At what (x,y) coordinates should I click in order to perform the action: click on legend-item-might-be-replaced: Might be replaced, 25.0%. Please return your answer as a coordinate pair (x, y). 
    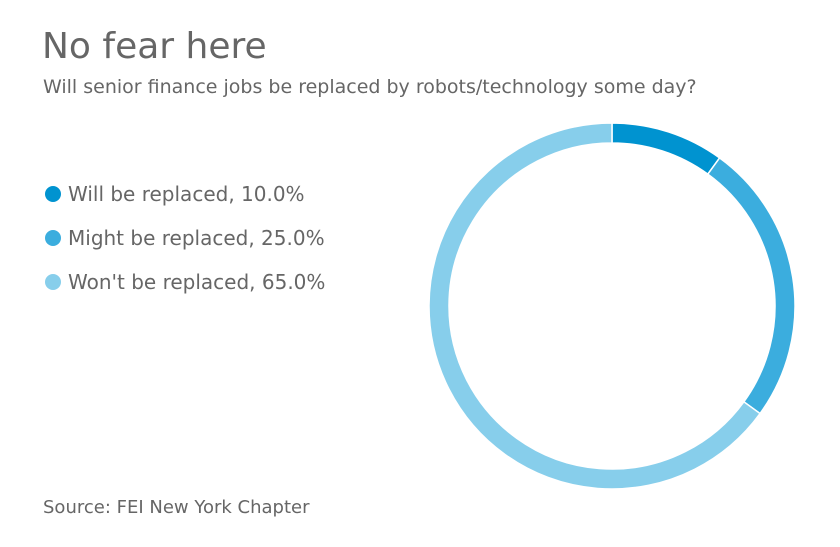
    Looking at the image, I should click on (185, 238).